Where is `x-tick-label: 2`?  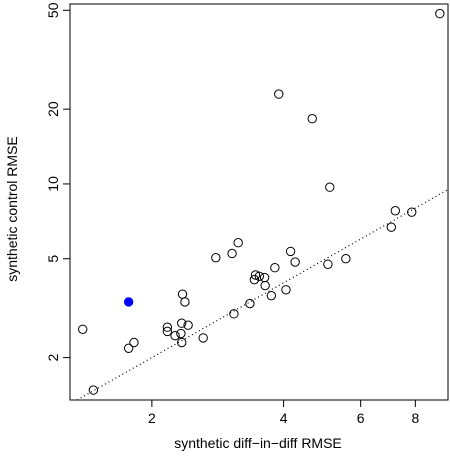 x-tick-label: 2 is located at coordinates (152, 418).